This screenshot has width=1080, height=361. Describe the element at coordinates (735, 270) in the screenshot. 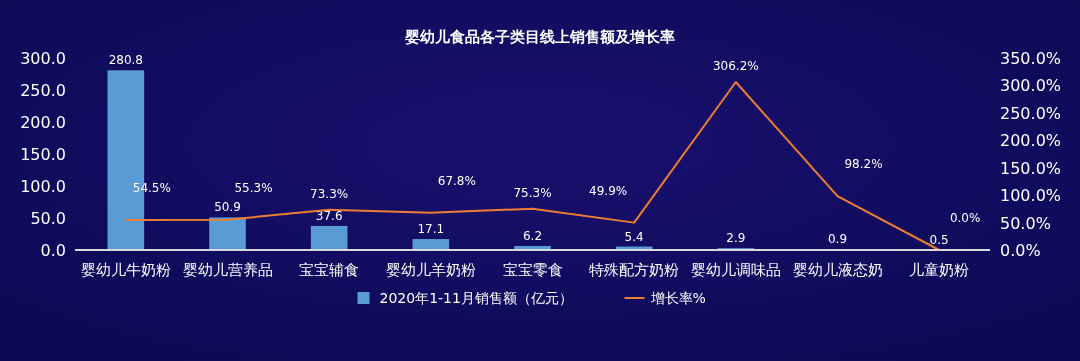

I see `x-tick-label: 婴幼儿调味品` at that location.